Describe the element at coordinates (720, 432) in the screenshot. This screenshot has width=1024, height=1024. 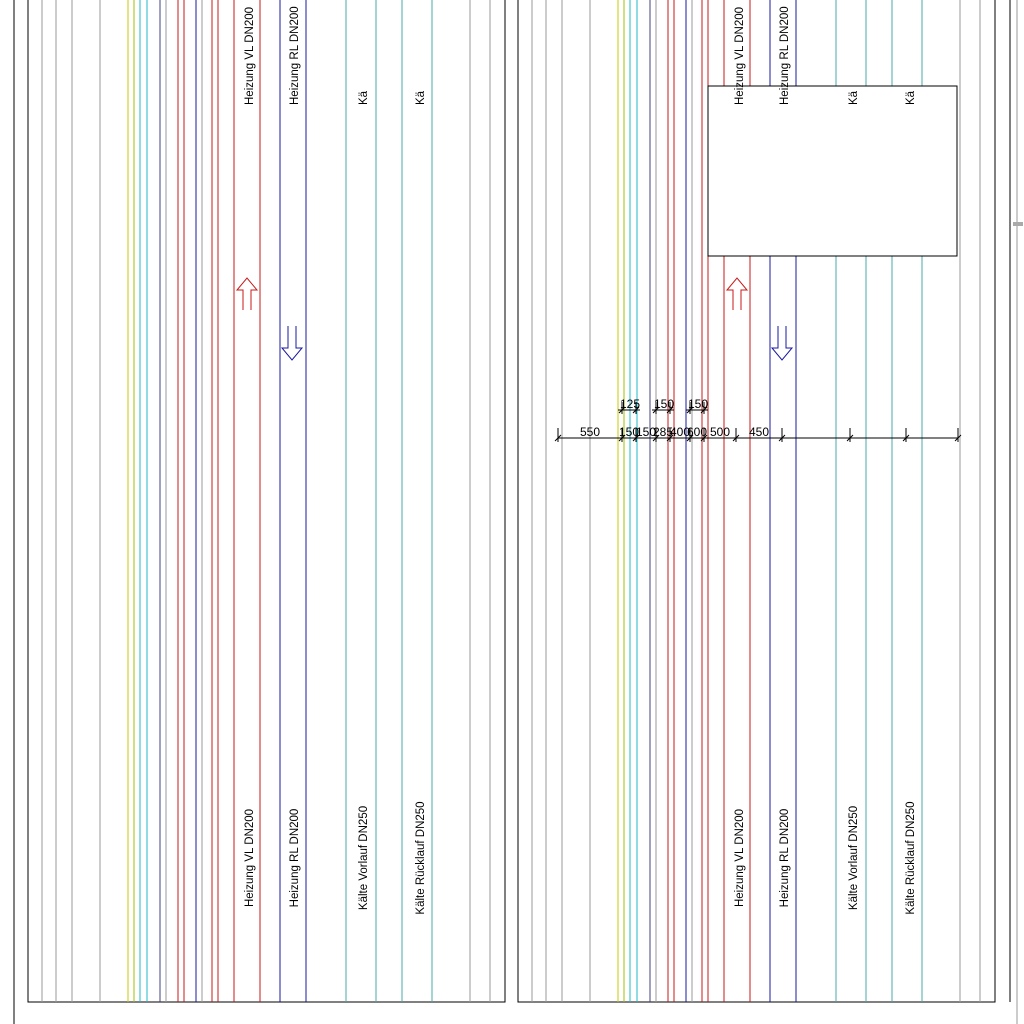
I see `dimension-value: 500` at that location.